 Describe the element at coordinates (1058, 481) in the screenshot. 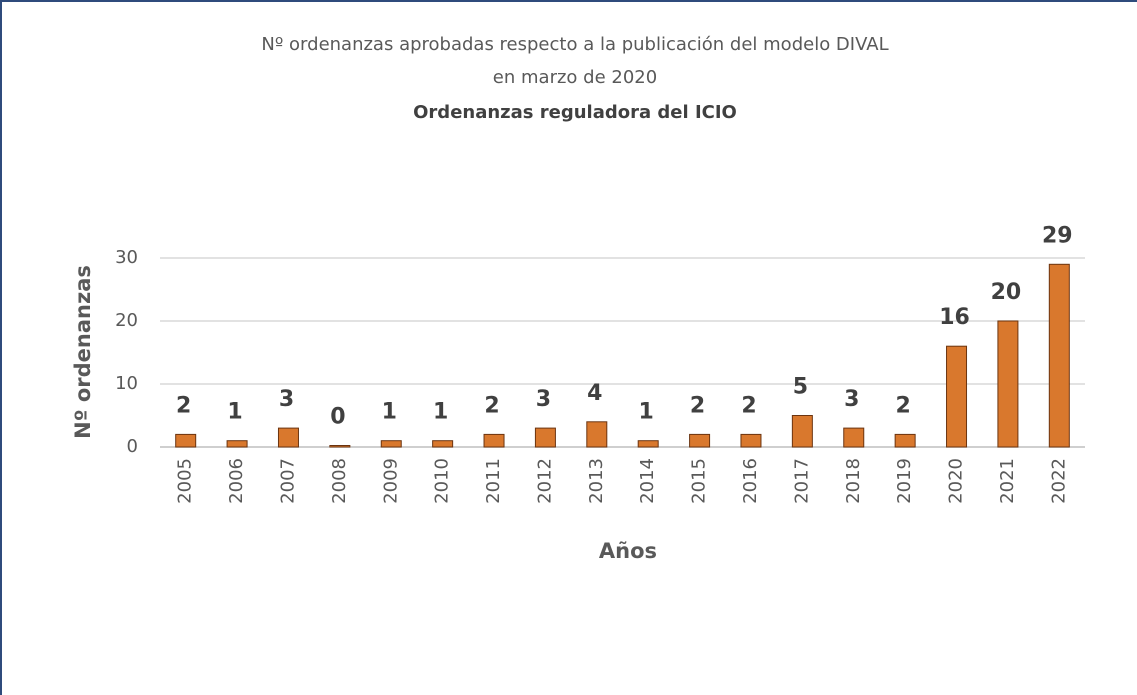

I see `x-tick-label: 2022` at that location.